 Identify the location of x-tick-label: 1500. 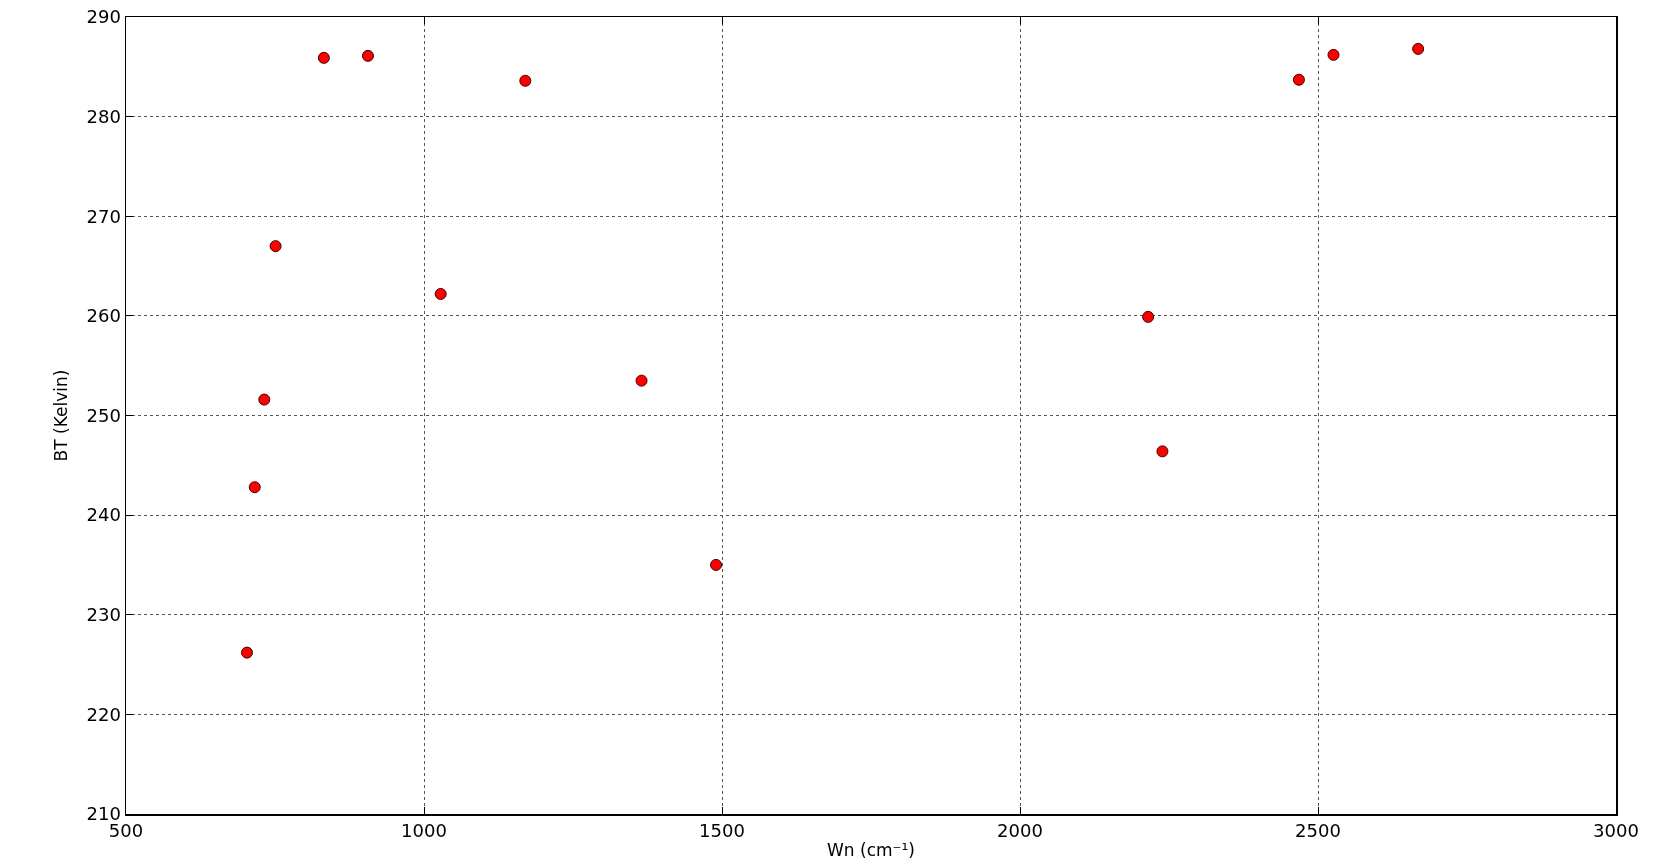
(722, 831).